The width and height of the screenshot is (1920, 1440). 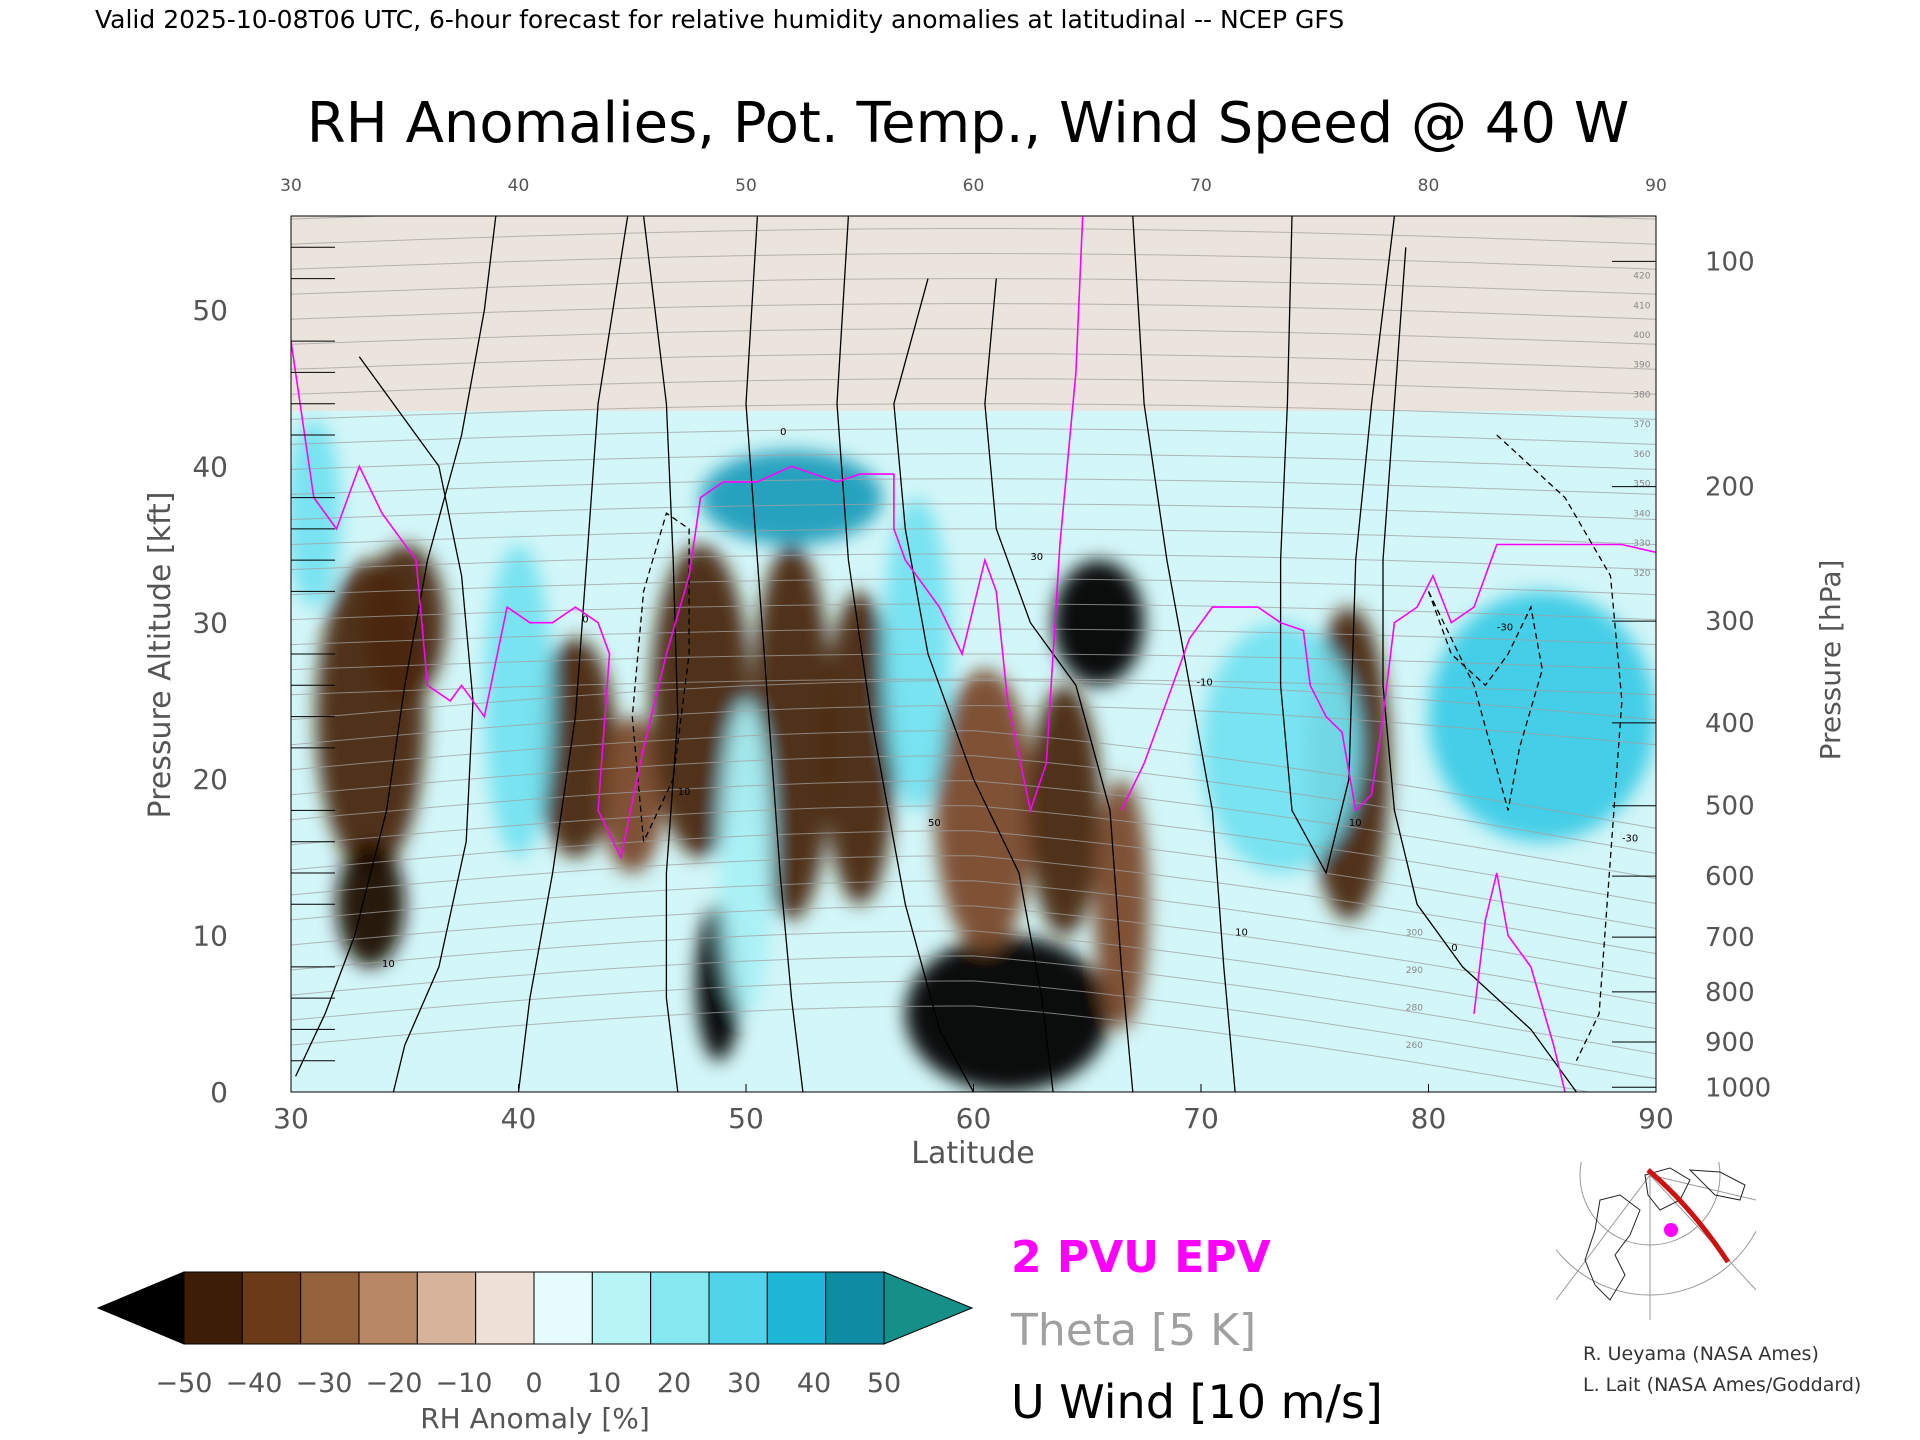 What do you see at coordinates (210, 466) in the screenshot?
I see `y-tick-label: 40` at bounding box center [210, 466].